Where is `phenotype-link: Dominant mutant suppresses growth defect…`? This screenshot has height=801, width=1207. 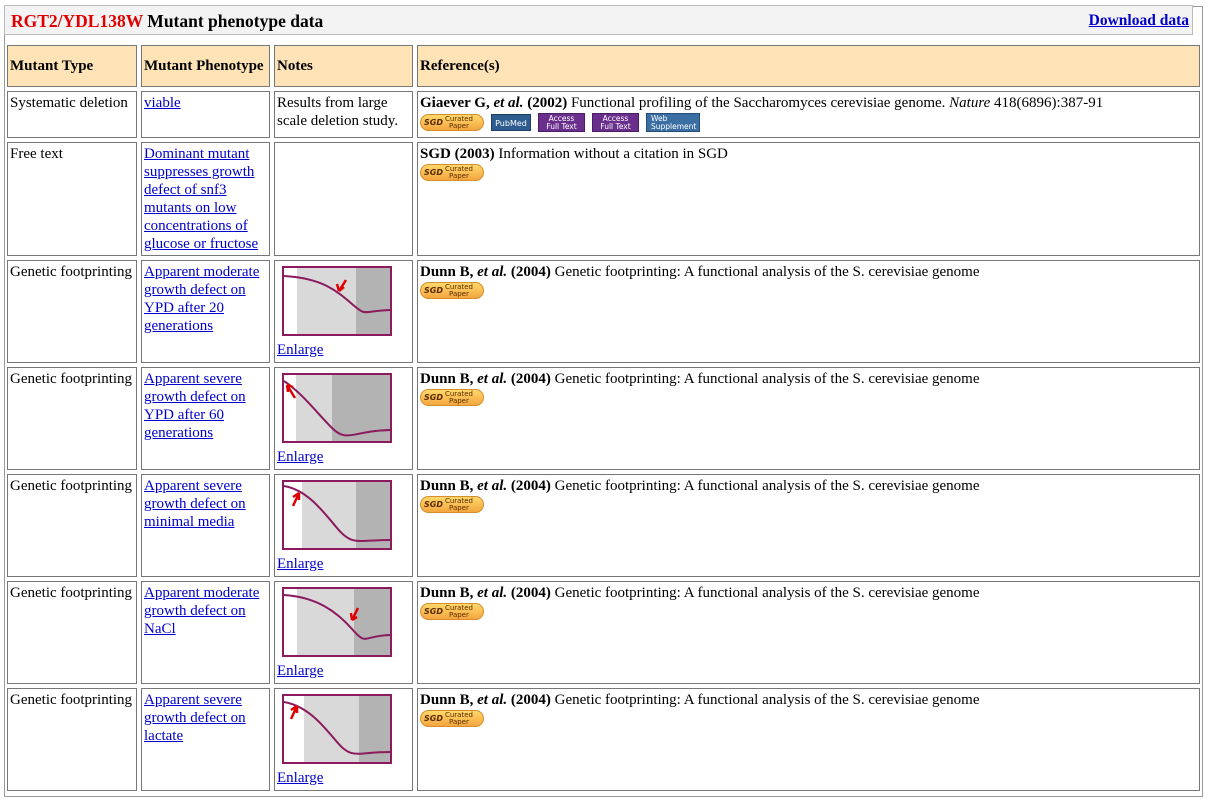 phenotype-link: Dominant mutant suppresses growth defect… is located at coordinates (201, 199).